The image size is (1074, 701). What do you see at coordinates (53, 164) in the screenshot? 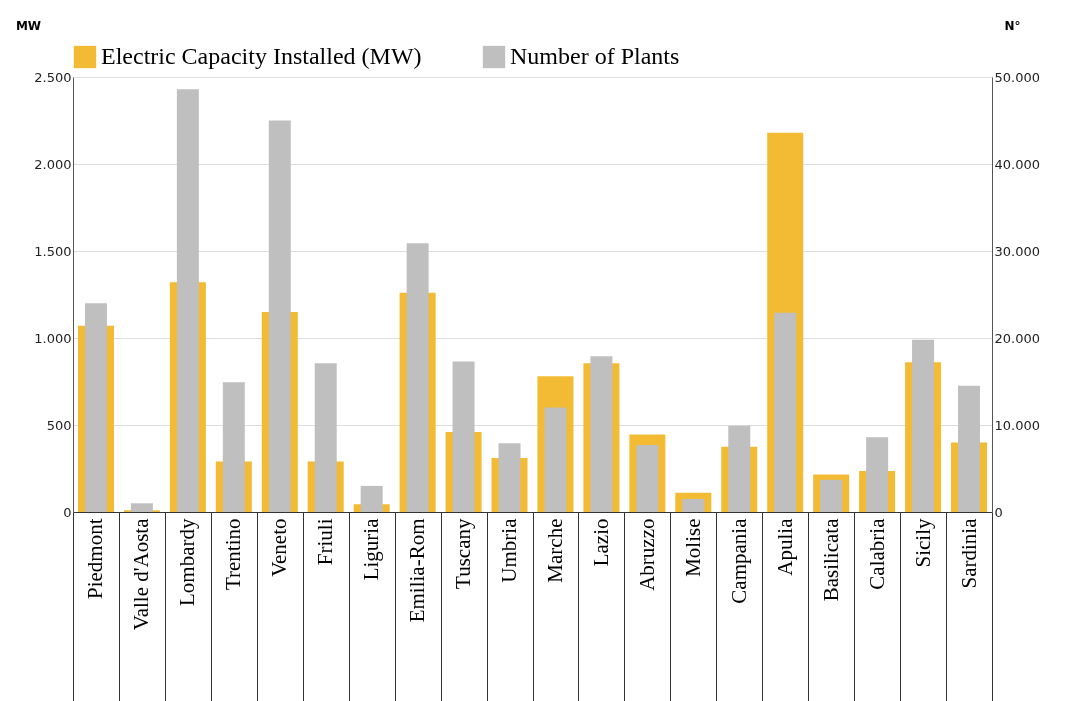
I see `y-tick-label: 2.000` at bounding box center [53, 164].